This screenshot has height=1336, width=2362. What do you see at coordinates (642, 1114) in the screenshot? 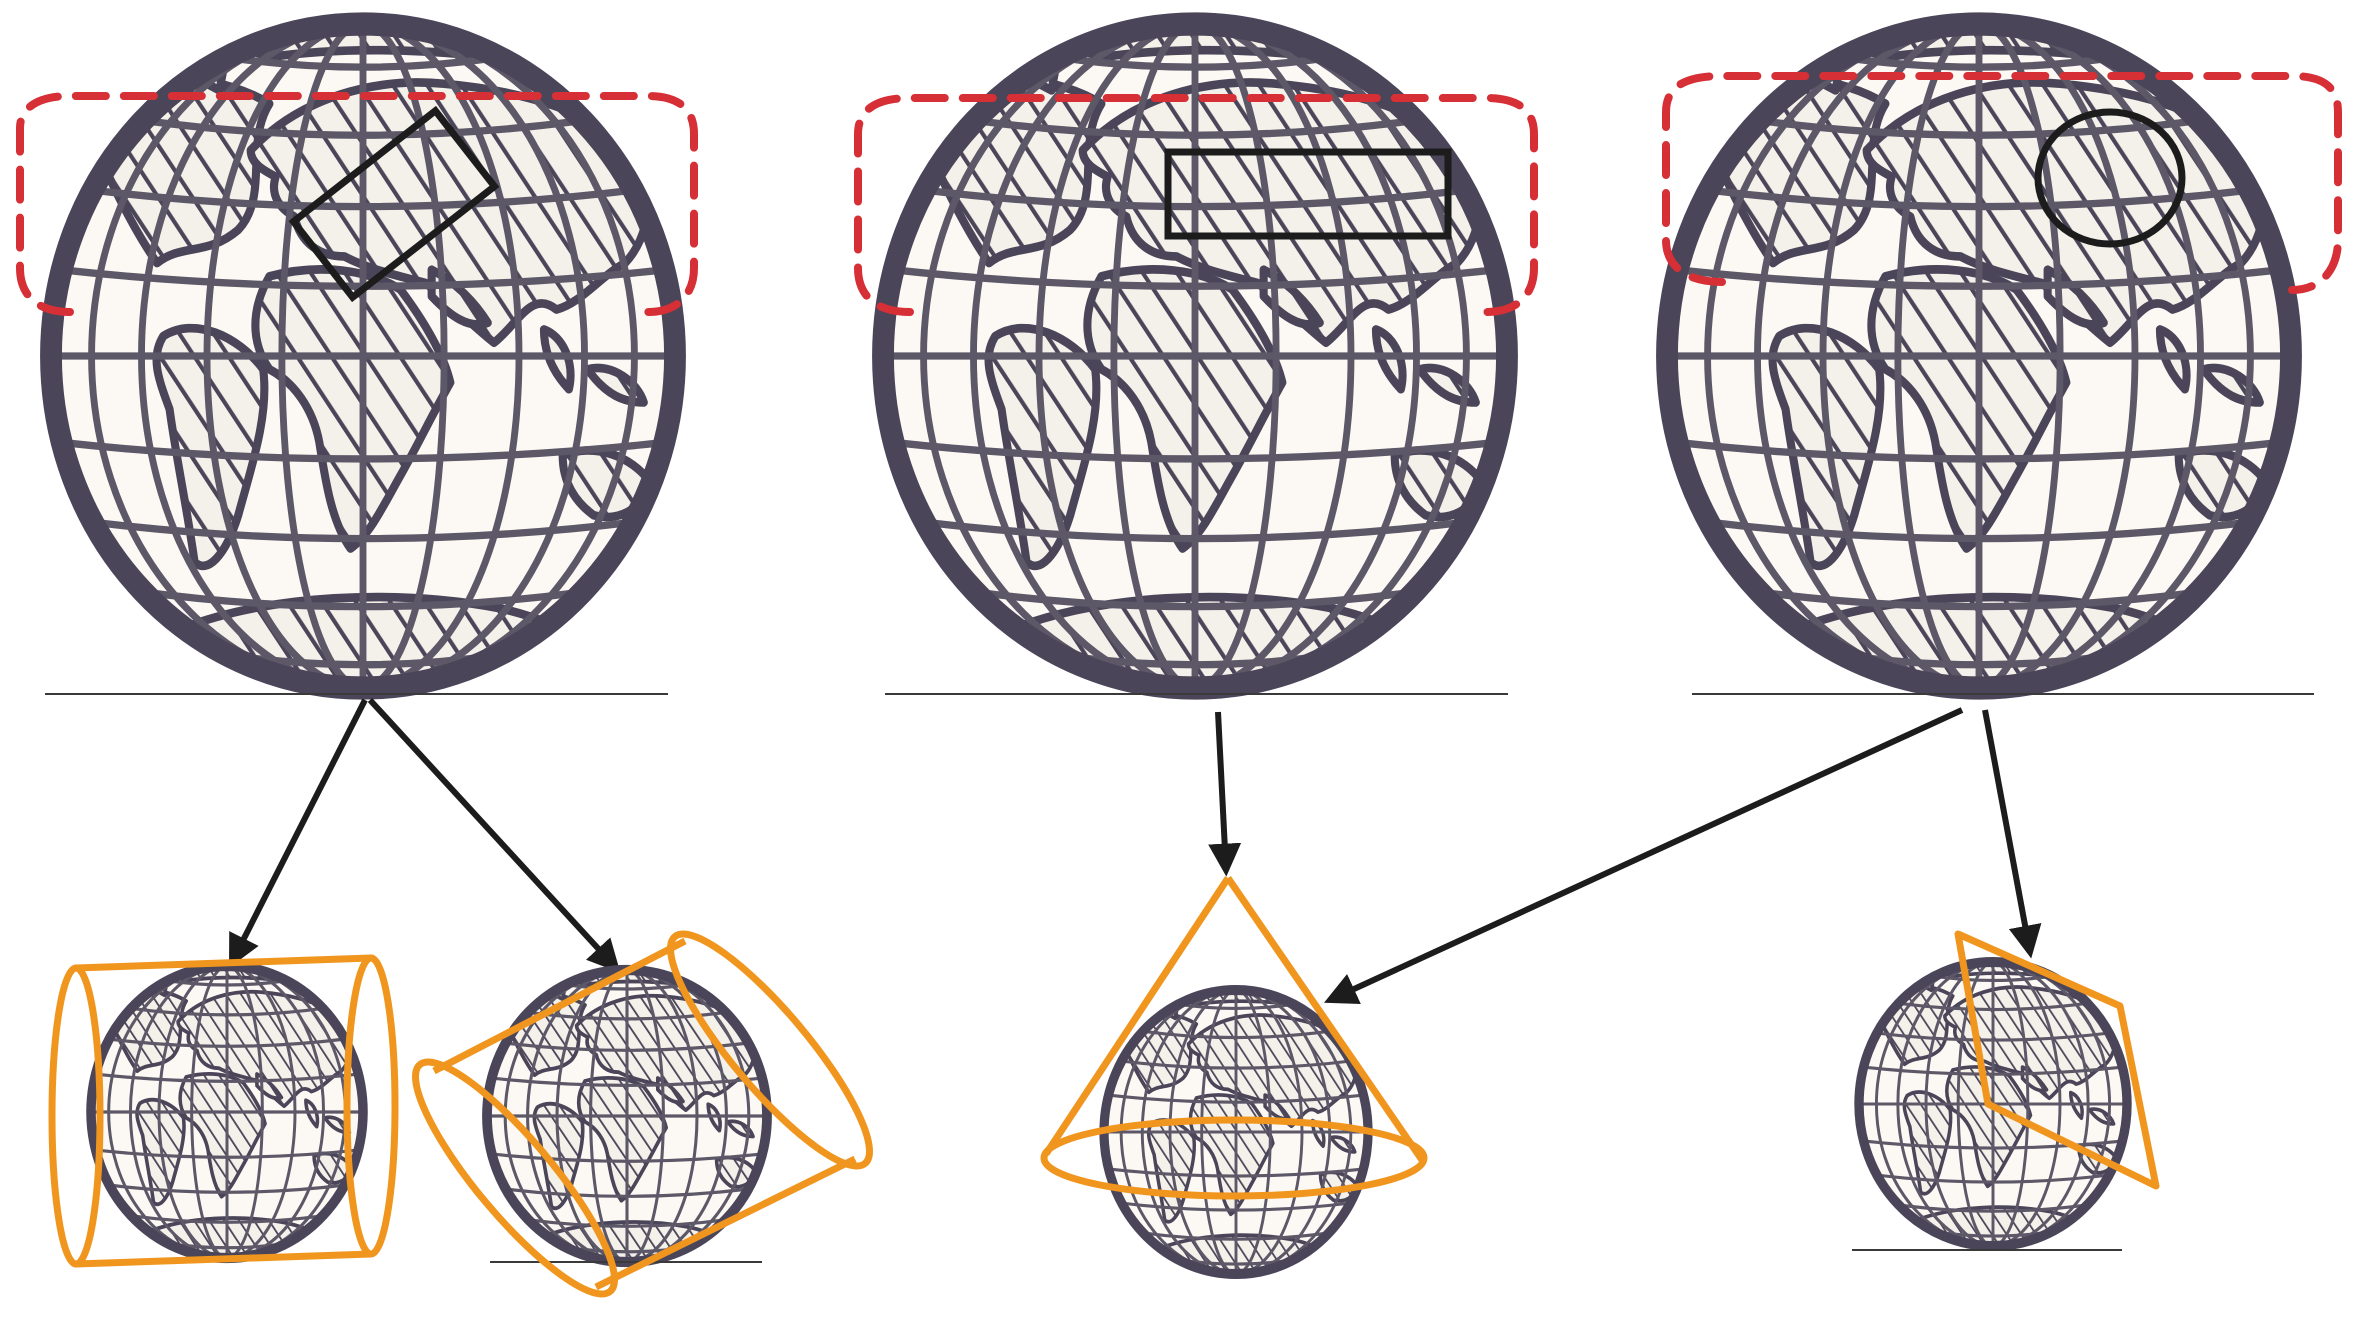
I see `oblique-cylinder-surface` at bounding box center [642, 1114].